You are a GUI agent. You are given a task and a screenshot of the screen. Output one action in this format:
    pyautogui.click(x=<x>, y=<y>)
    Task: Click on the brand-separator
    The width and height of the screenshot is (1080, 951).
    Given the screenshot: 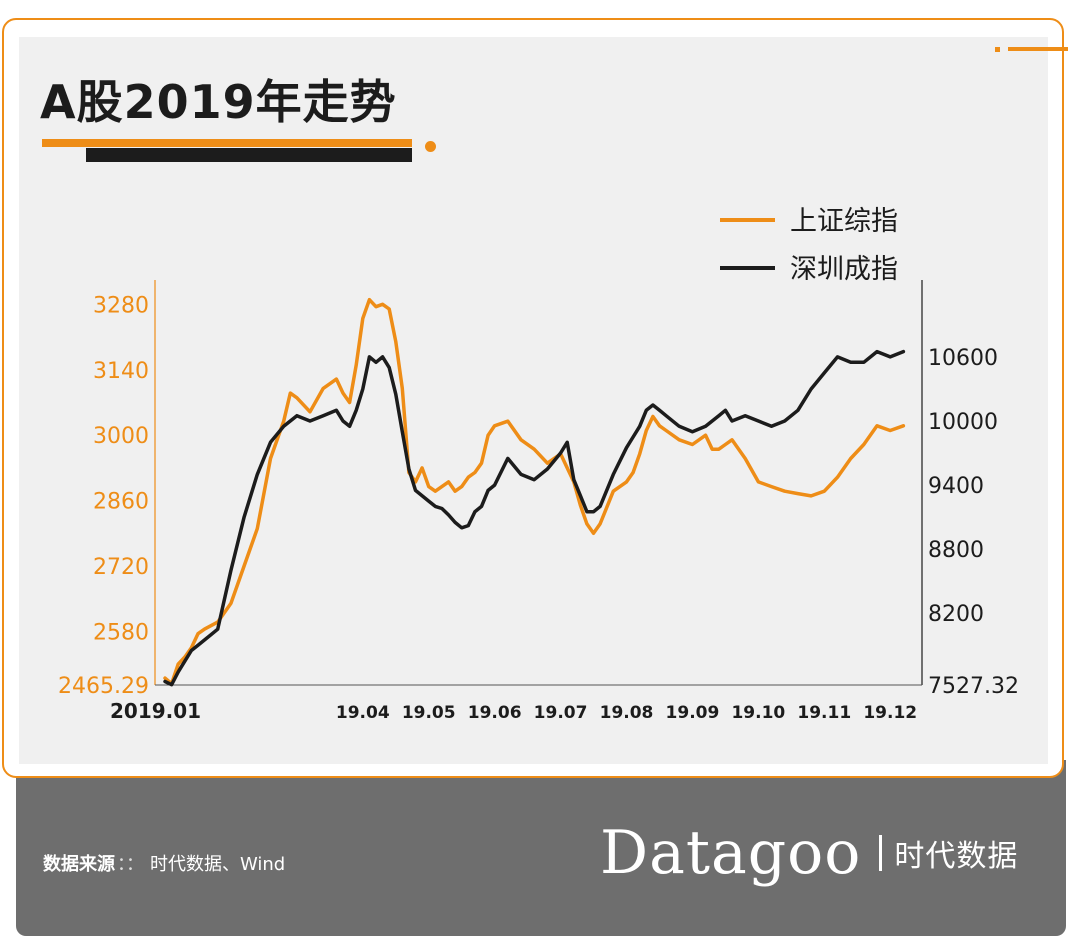 What is the action you would take?
    pyautogui.click(x=881, y=853)
    